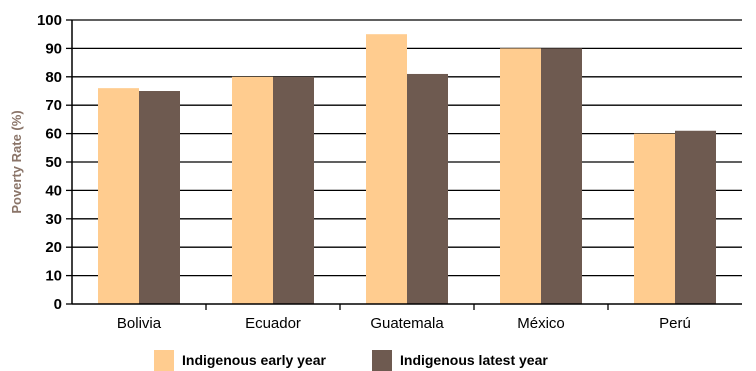 Image resolution: width=756 pixels, height=371 pixels. What do you see at coordinates (407, 323) in the screenshot?
I see `x-category-label: Guatemala` at bounding box center [407, 323].